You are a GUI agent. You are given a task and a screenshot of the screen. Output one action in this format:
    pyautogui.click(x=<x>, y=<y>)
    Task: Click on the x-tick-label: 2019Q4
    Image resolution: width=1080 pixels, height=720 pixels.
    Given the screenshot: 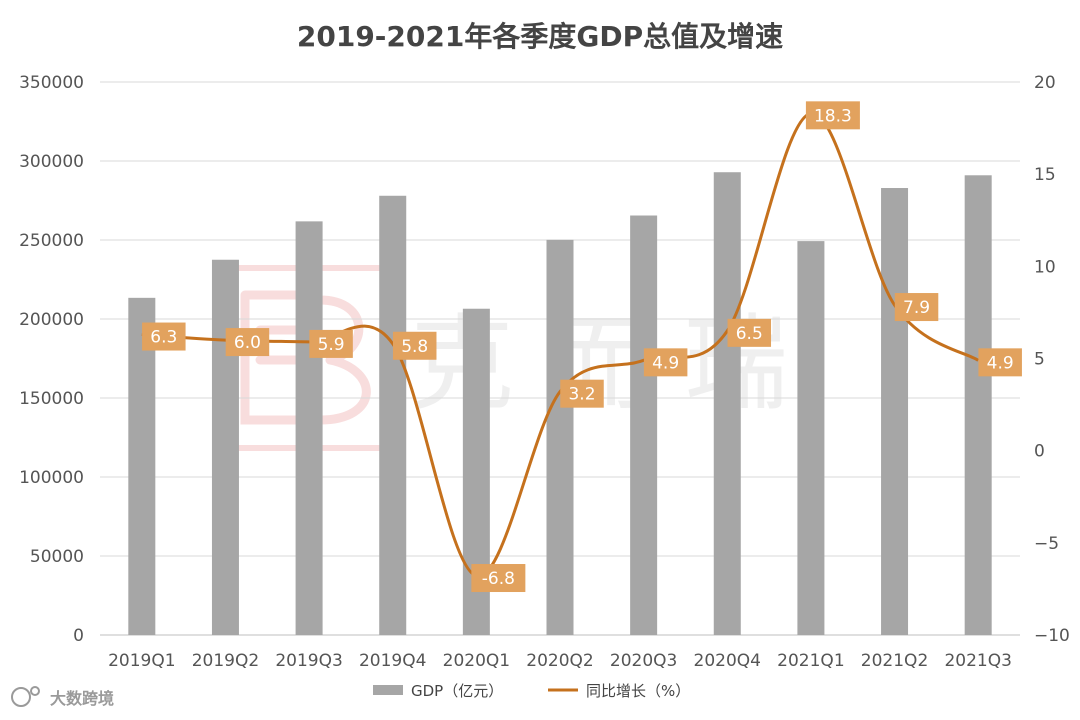 What is the action you would take?
    pyautogui.click(x=392, y=661)
    